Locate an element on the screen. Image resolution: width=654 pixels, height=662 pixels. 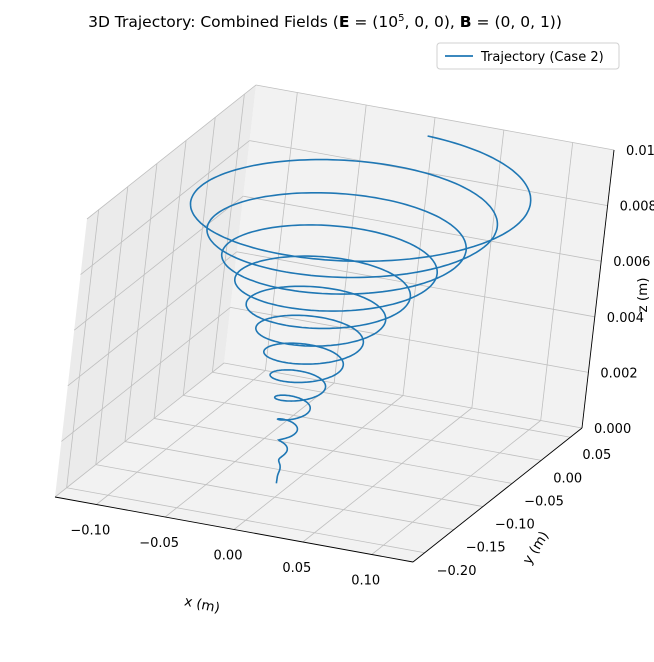
y-tick-label: −0.15 is located at coordinates (486, 548).